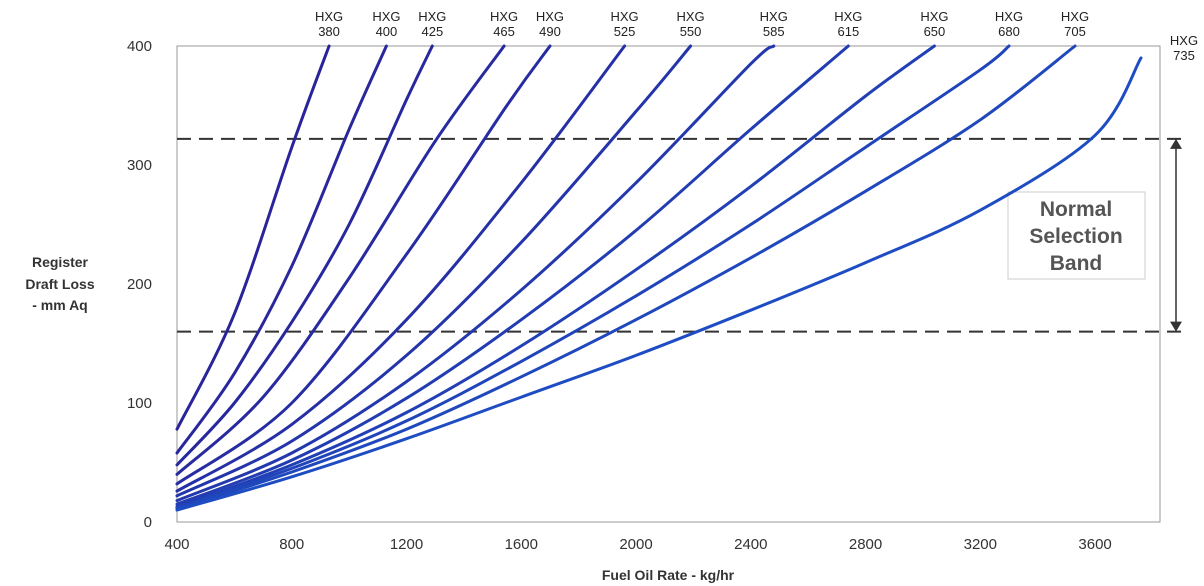  Describe the element at coordinates (521, 544) in the screenshot. I see `x-tick-label: 1600` at that location.